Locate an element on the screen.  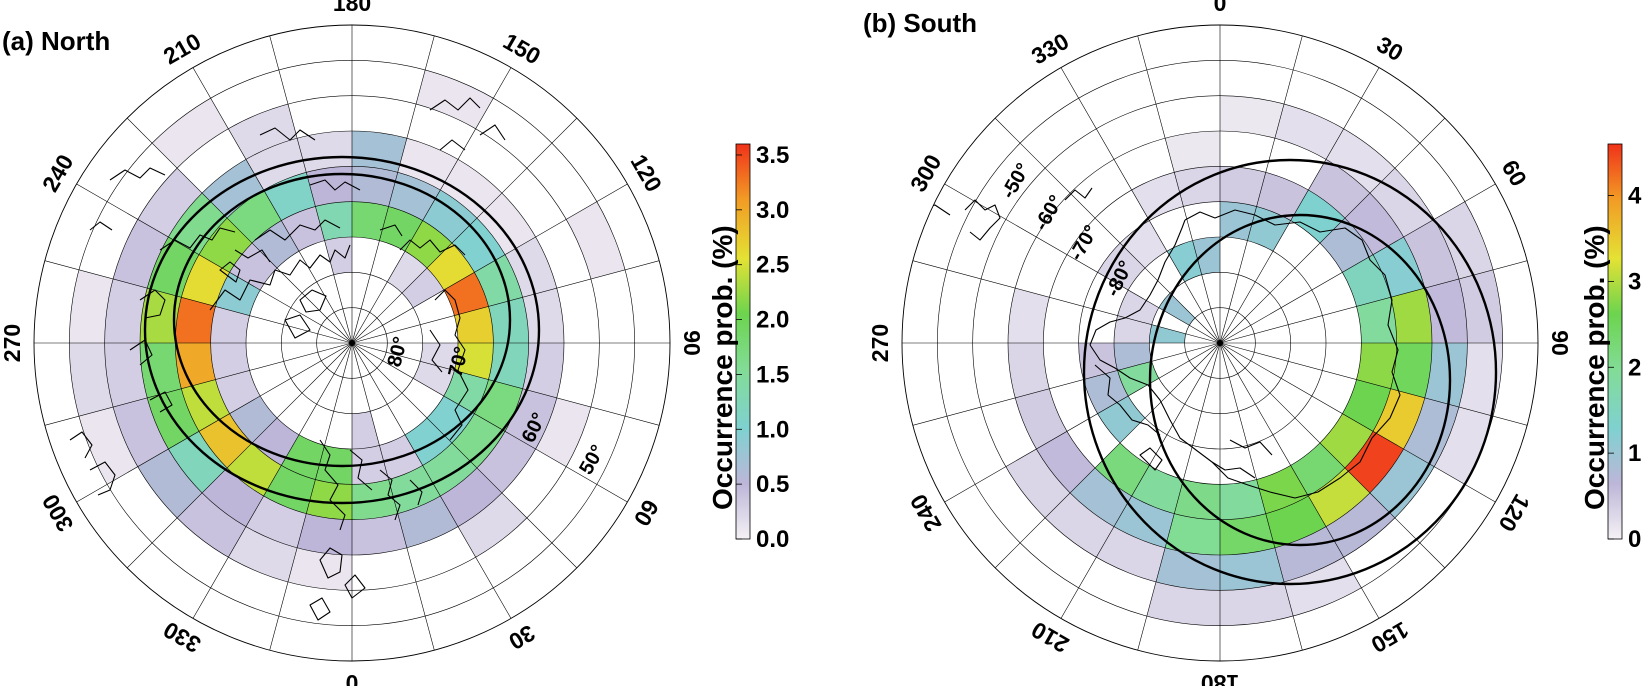
colorbar-tick-label: 3.0 is located at coordinates (772, 210).